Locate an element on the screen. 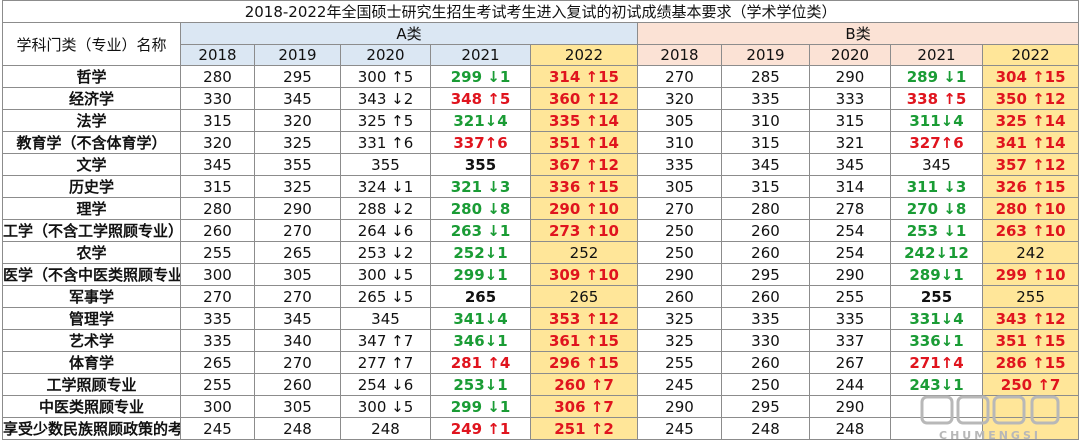 The height and width of the screenshot is (447, 1080). score-value: 361 ↑15 is located at coordinates (584, 340).